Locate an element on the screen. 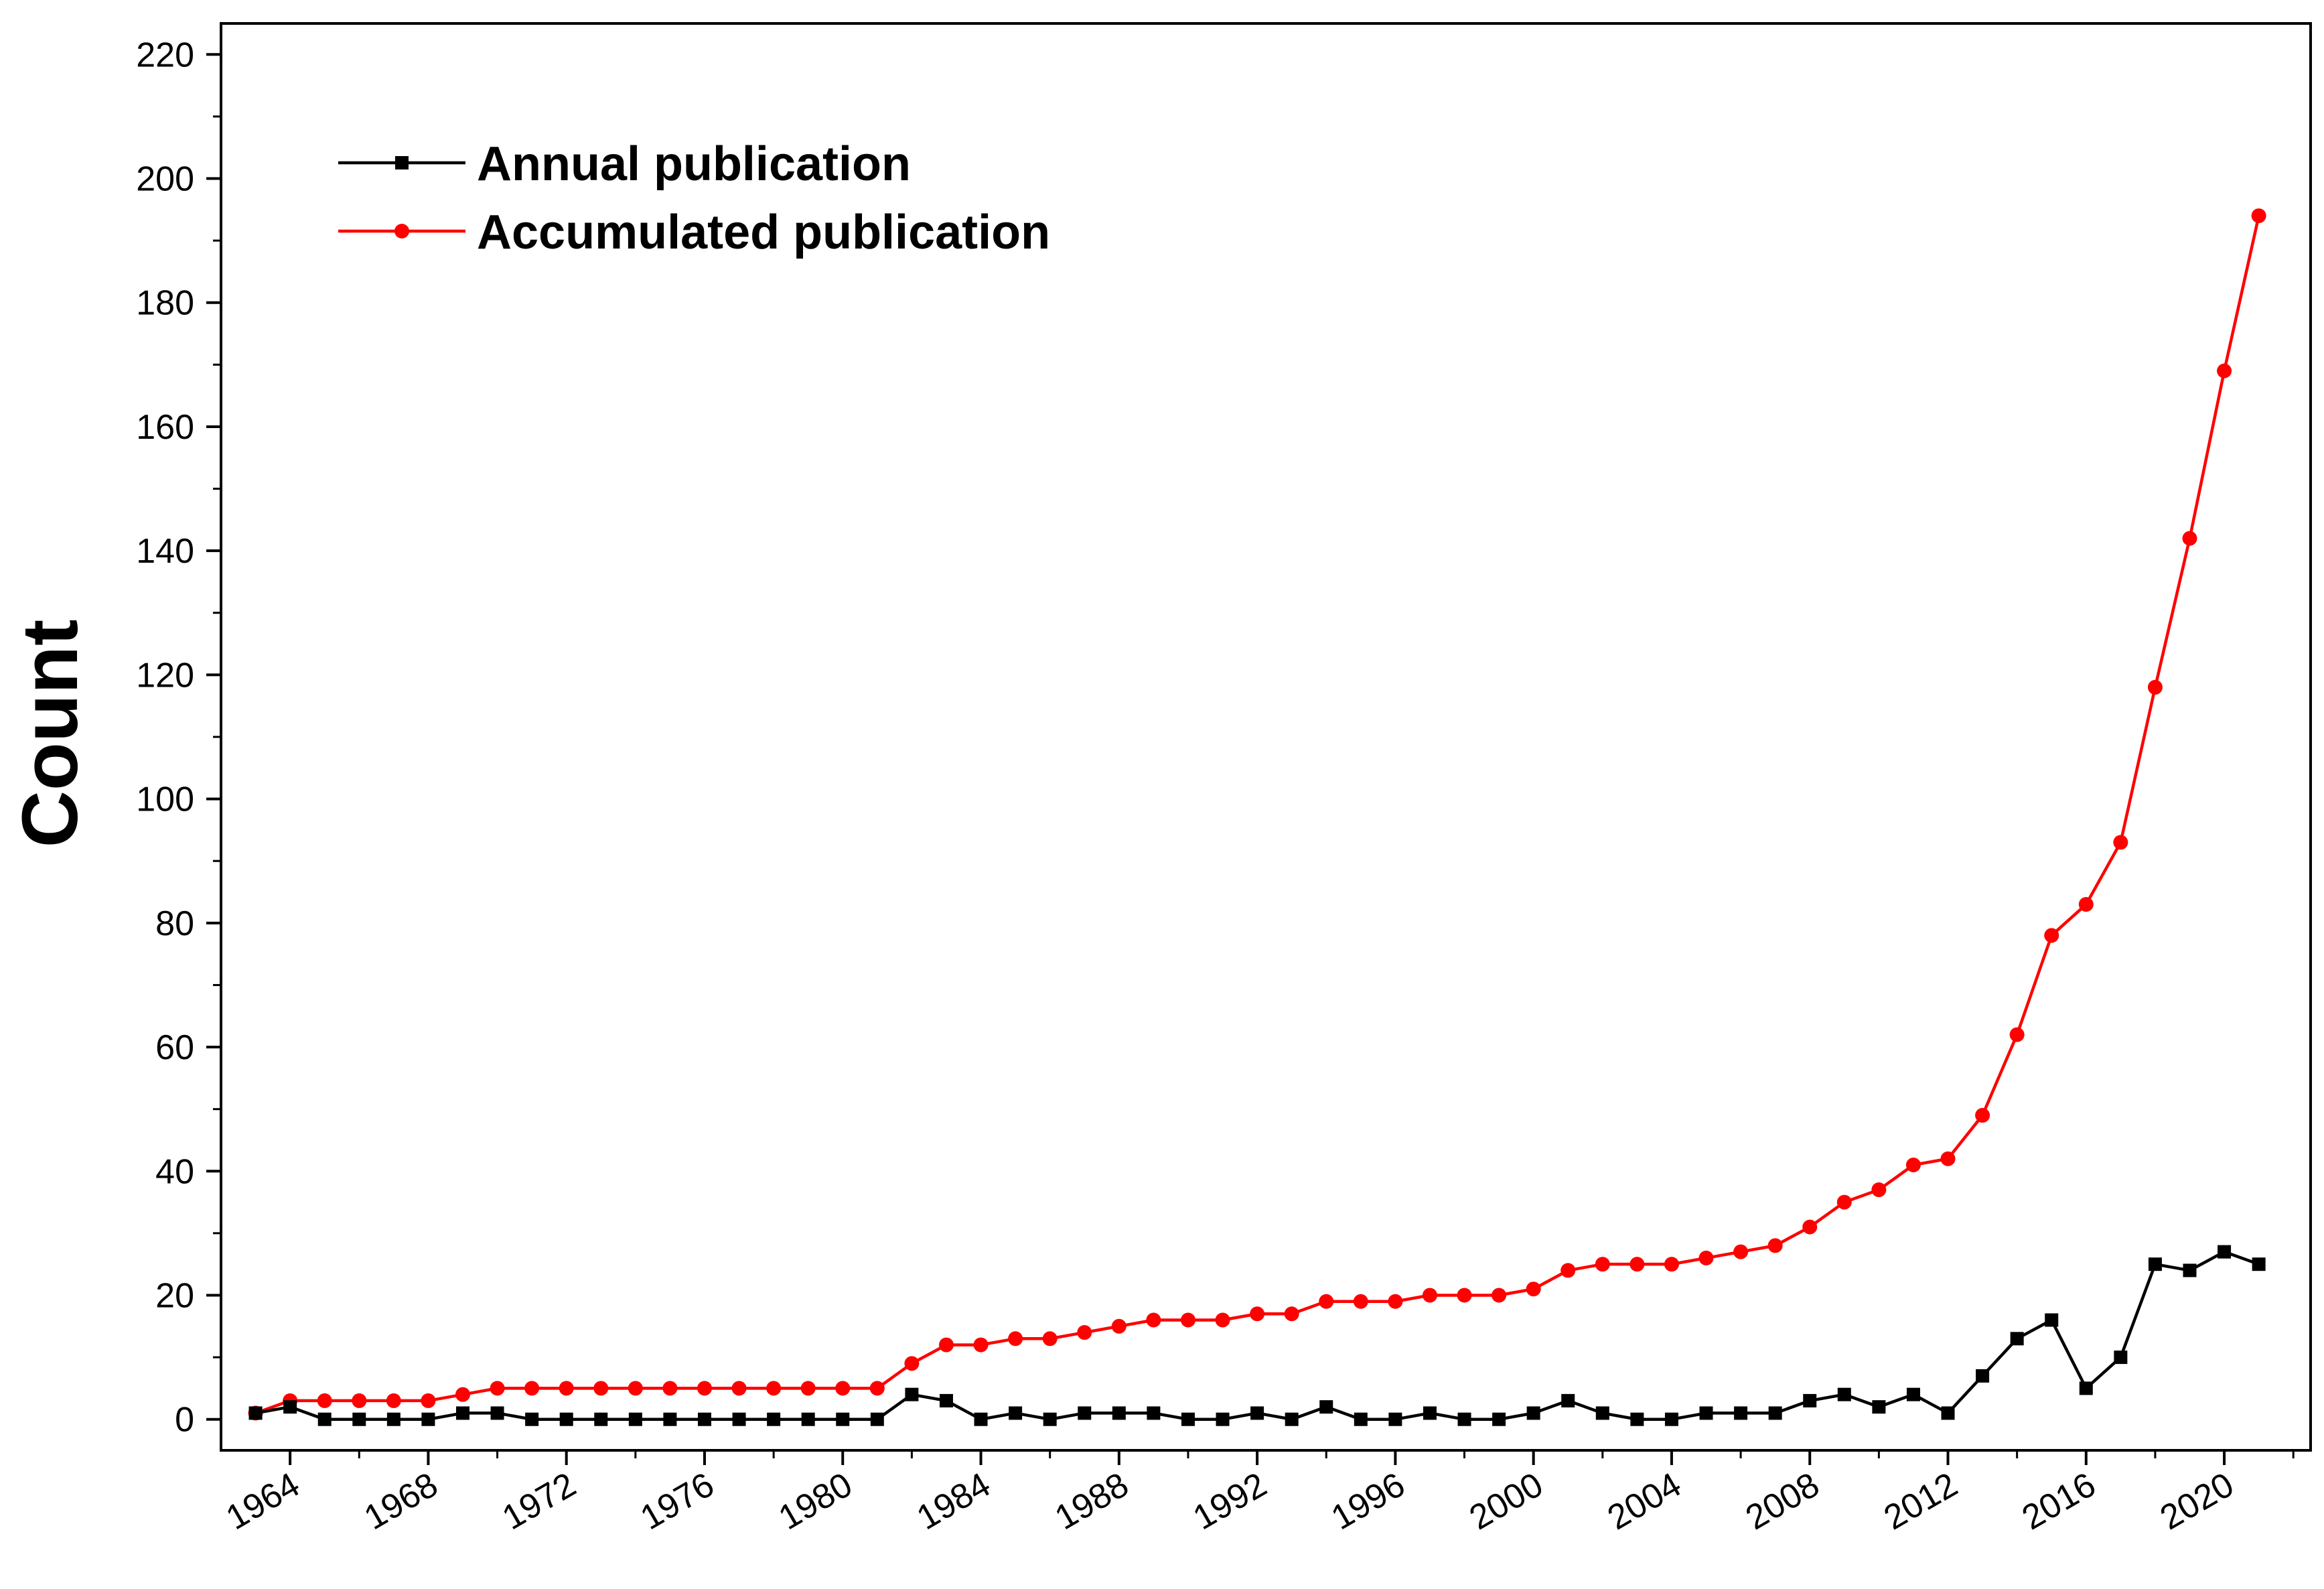  x-tick-label: 1984 is located at coordinates (953, 1501).